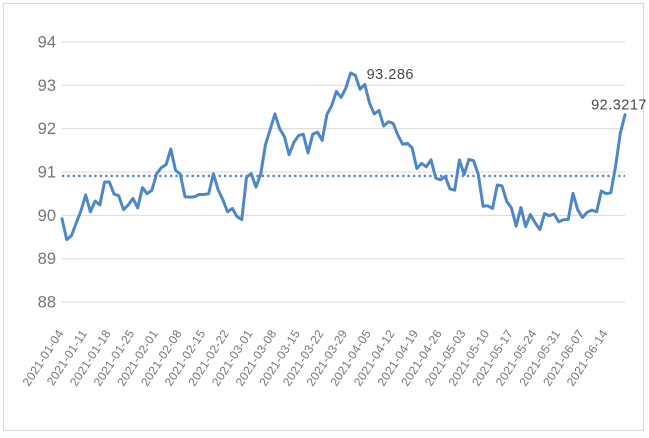 The width and height of the screenshot is (649, 438). What do you see at coordinates (390, 75) in the screenshot?
I see `data-label-peak: 93.286` at bounding box center [390, 75].